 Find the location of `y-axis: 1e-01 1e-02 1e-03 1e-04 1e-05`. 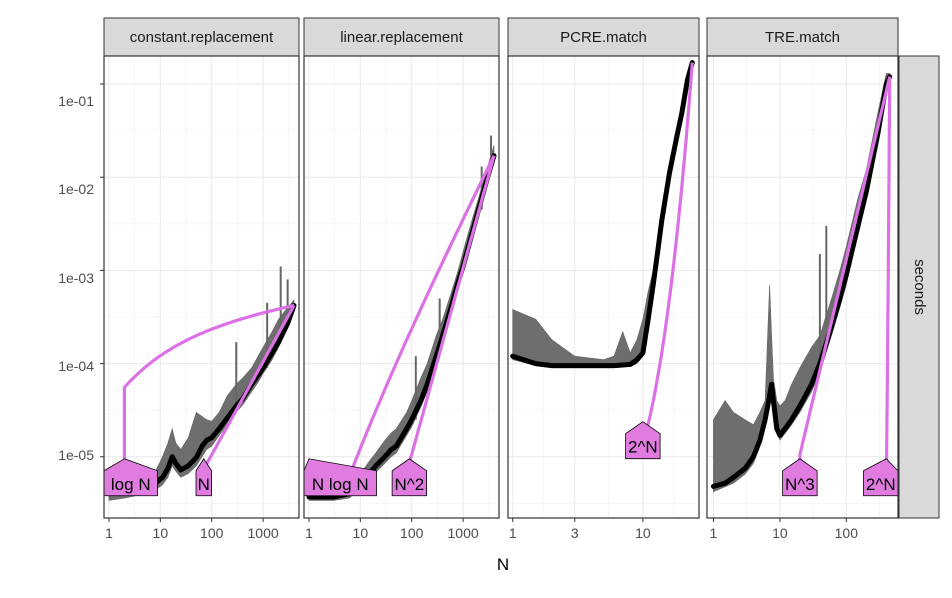

y-axis: 1e-01 1e-02 1e-03 1e-04 1e-05 is located at coordinates (76, 278).